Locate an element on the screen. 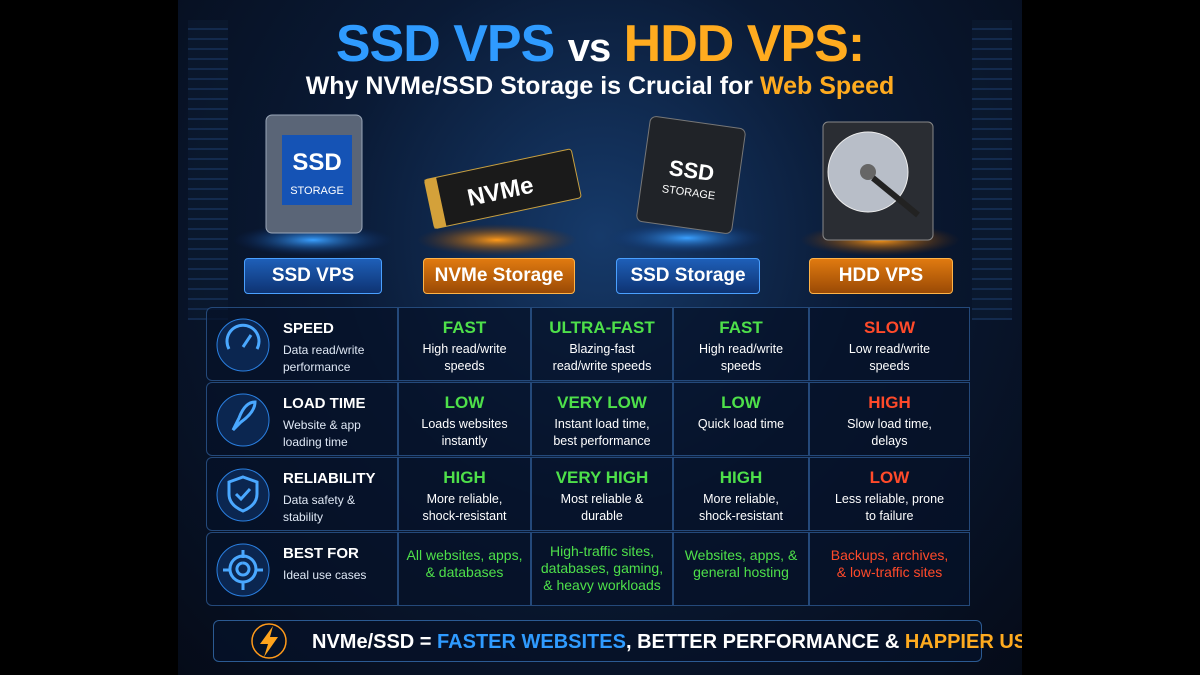 The height and width of the screenshot is (675, 1200). table-cell: ULTRA-FAST Blazing-fast read/write speeds is located at coordinates (602, 344).